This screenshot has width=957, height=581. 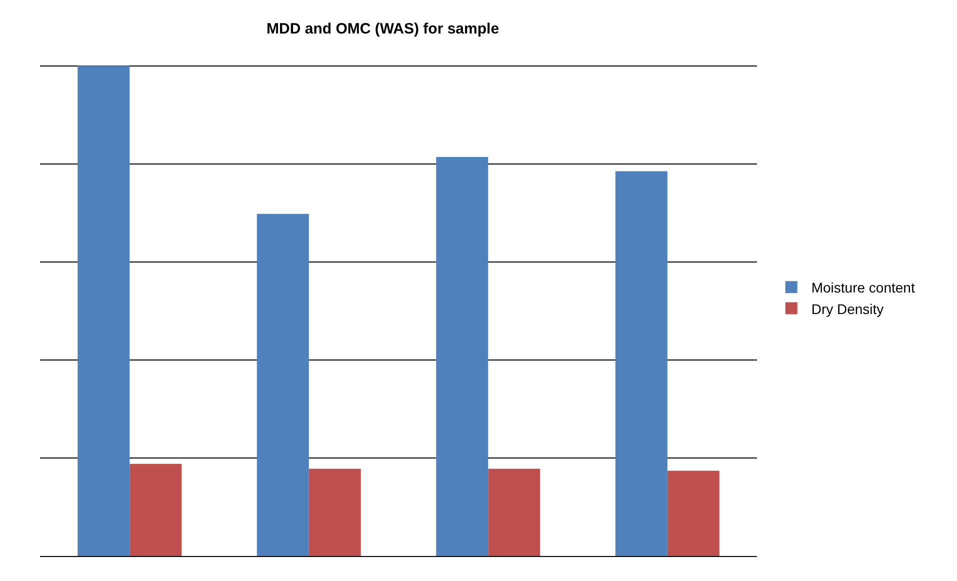 I want to click on legend-label: Dry Density, so click(x=847, y=308).